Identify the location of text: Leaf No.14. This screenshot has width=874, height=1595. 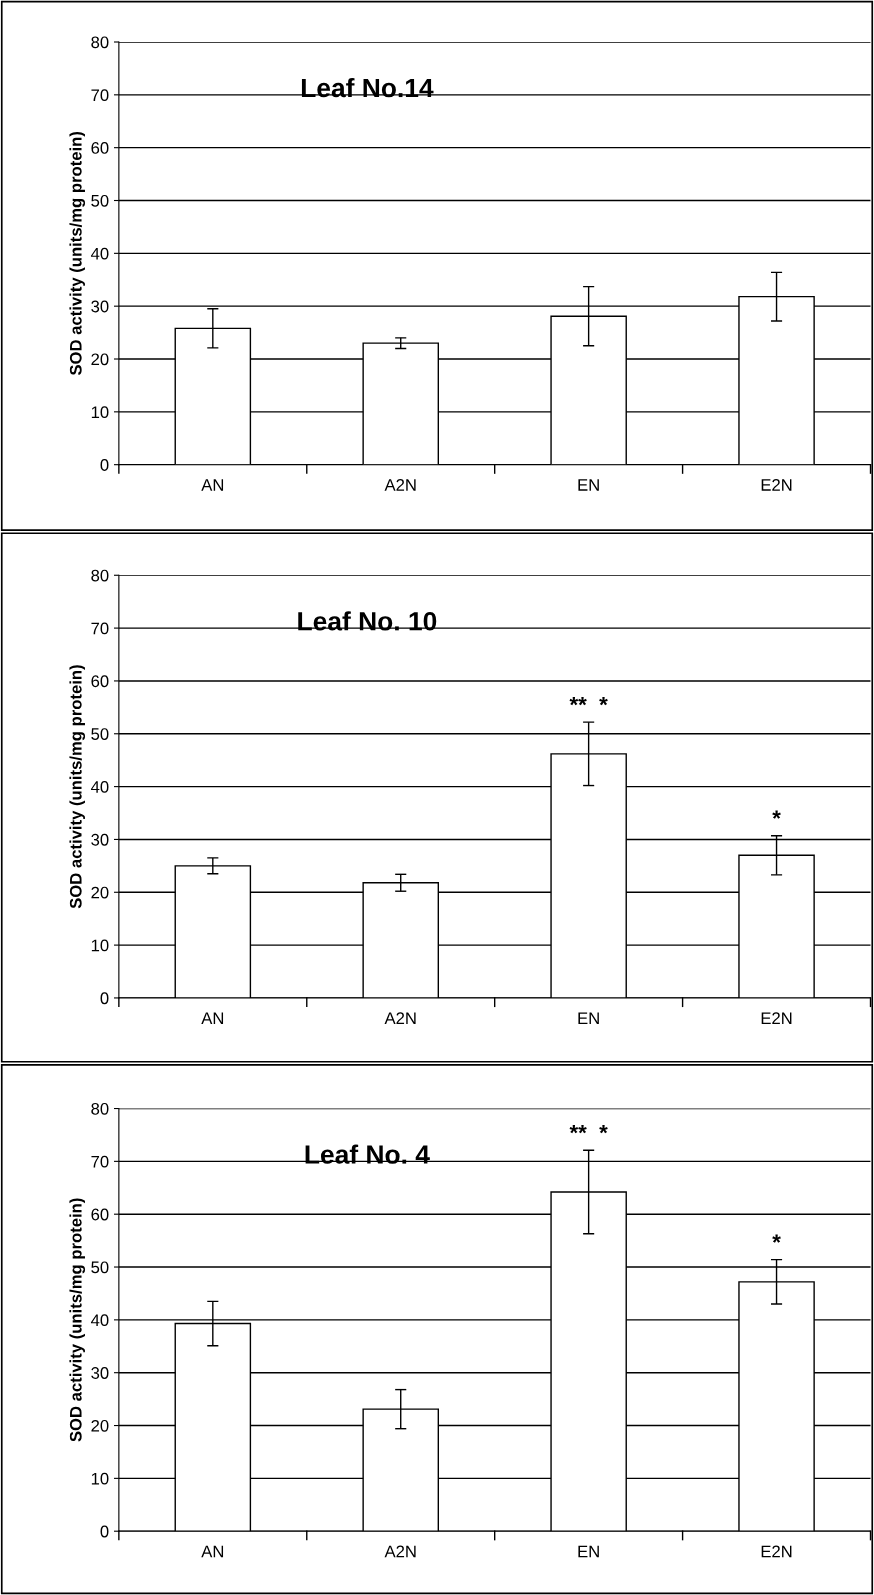
(367, 87).